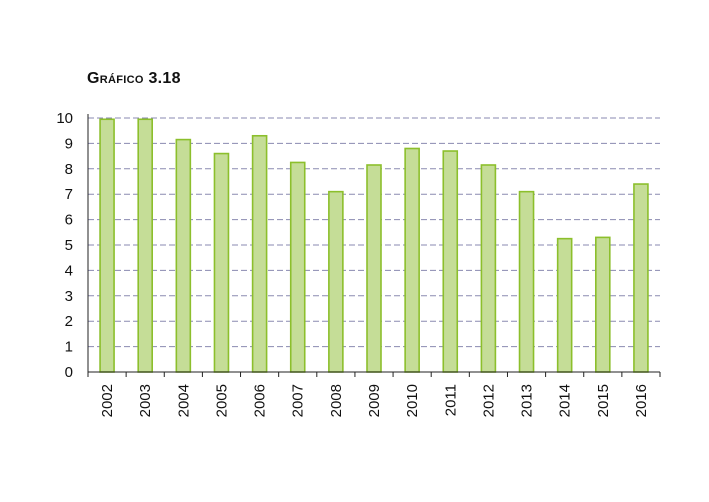  I want to click on bar-2003, so click(145, 245).